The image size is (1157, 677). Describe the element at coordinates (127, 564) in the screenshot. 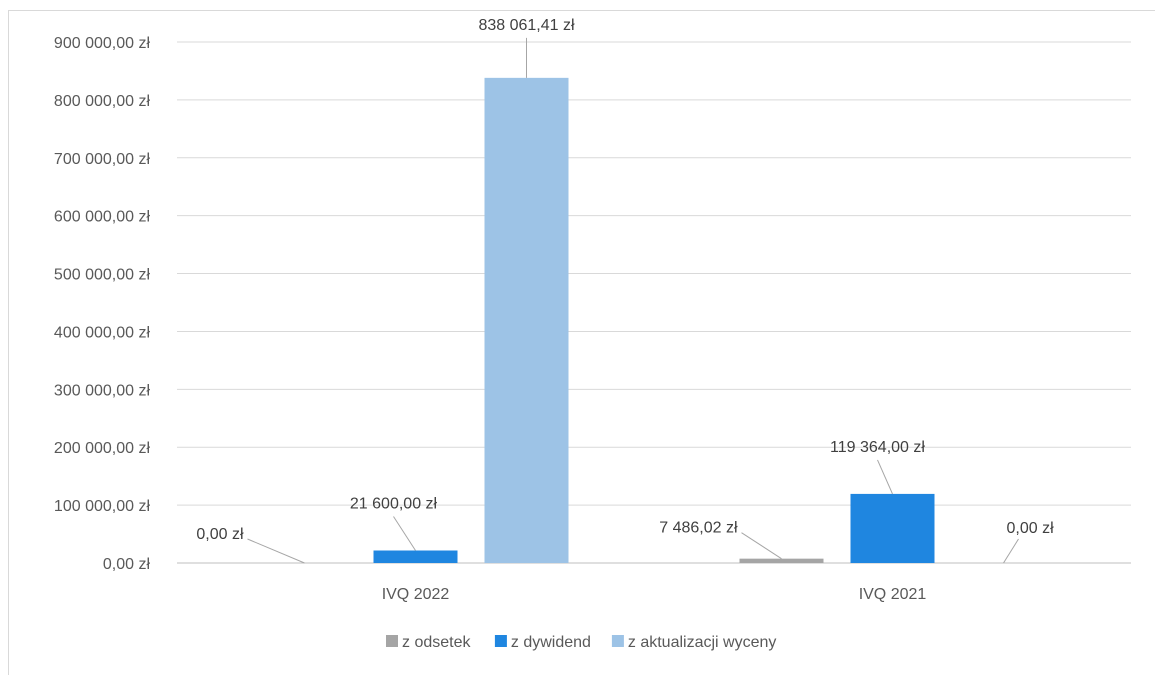

I see `y-tick-label: 0,00 zł` at that location.